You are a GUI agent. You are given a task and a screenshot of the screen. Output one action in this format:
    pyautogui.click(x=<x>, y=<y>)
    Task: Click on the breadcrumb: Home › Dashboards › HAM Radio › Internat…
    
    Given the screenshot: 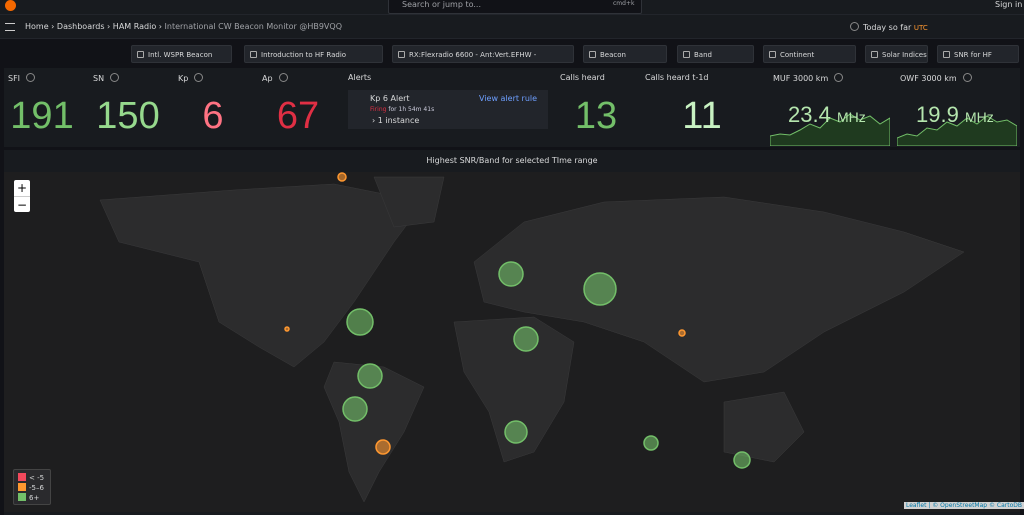 What is the action you would take?
    pyautogui.click(x=183, y=26)
    